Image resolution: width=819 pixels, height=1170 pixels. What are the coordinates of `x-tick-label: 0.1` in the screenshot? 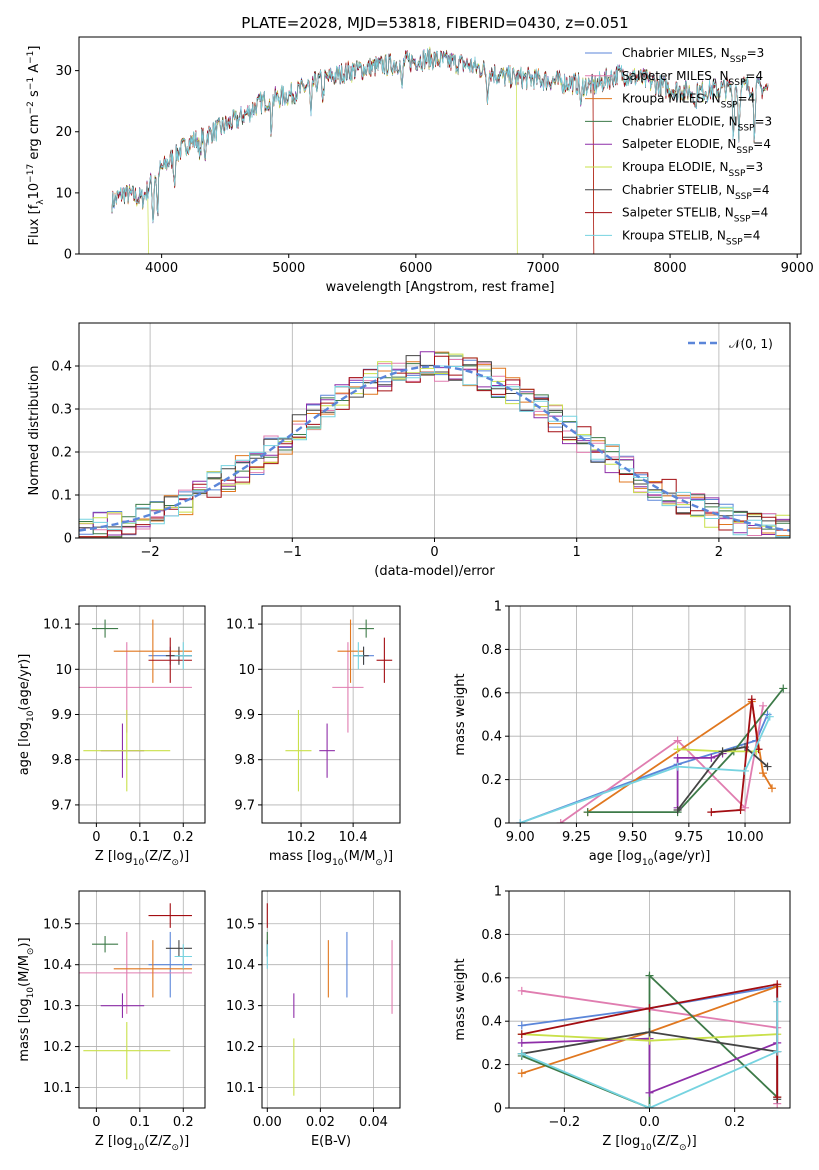 It's located at (139, 837).